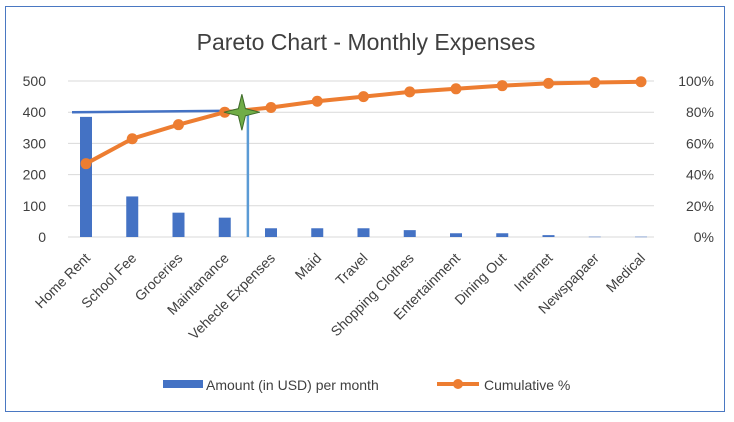  I want to click on legend: Amount (in USD) per month Cumulative %, so click(366, 385).